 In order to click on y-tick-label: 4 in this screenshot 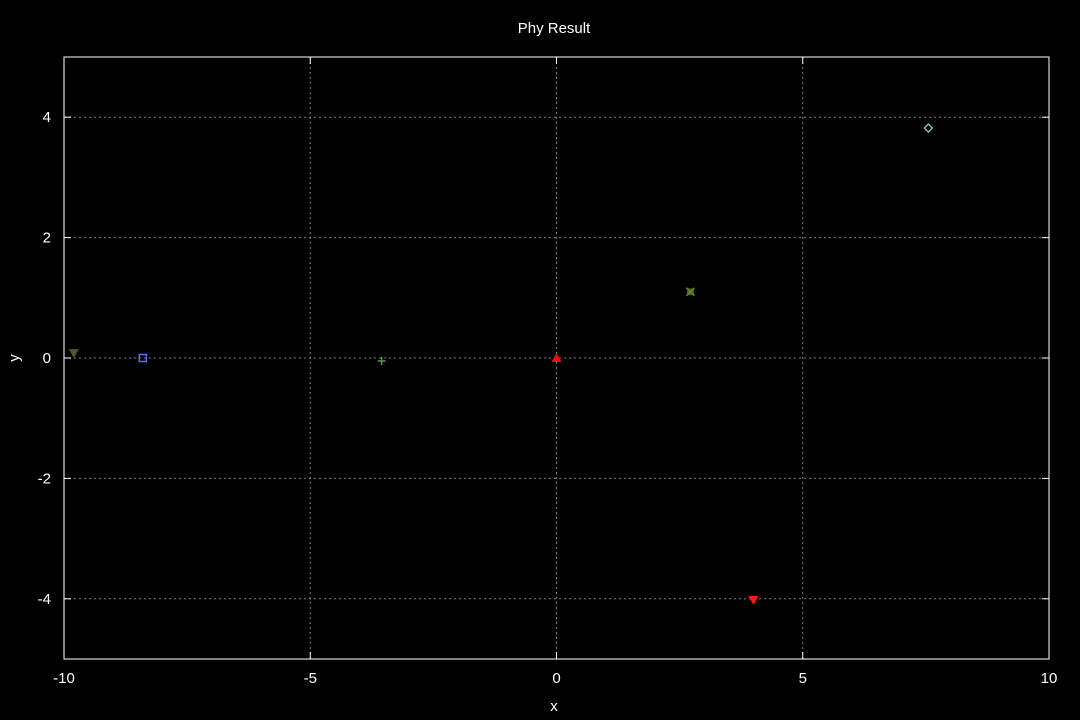, I will do `click(47, 117)`.